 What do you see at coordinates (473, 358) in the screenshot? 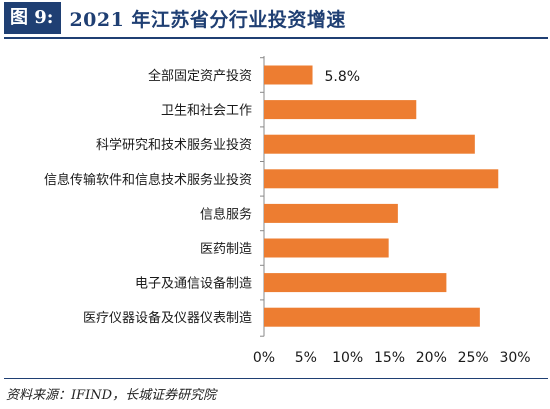
I see `x-tick-label: 25%` at bounding box center [473, 358].